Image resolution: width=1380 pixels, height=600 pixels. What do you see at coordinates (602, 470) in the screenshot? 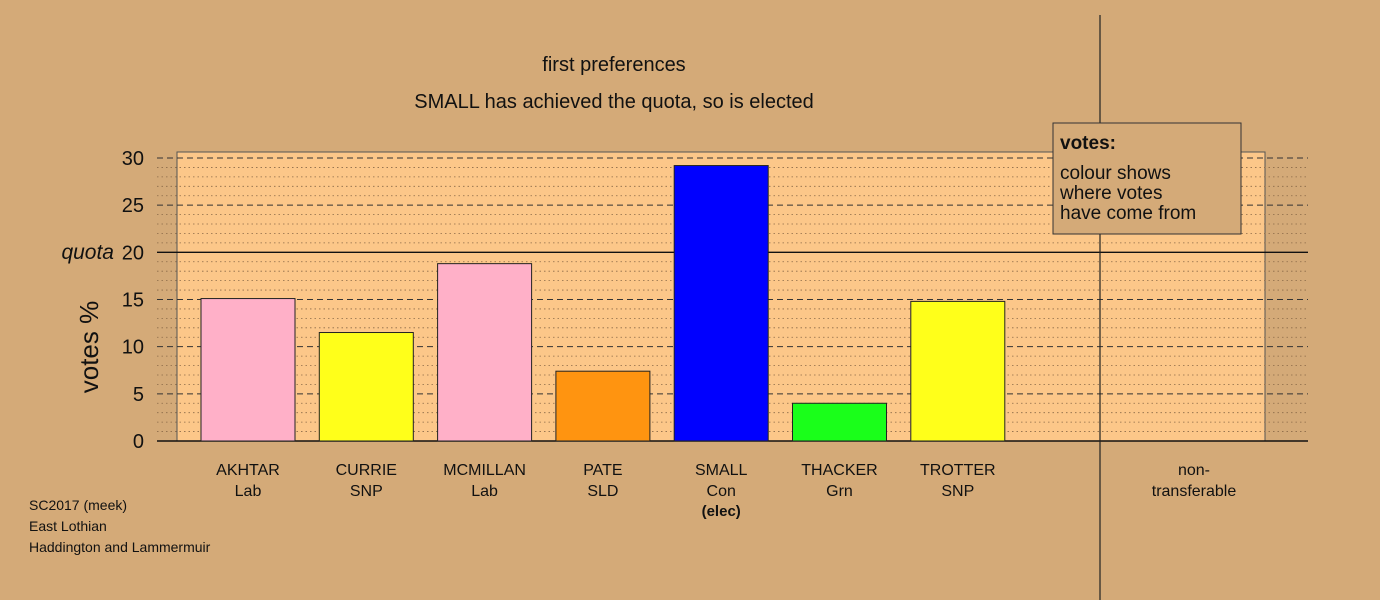
I see `candidate-name: PATE` at bounding box center [602, 470].